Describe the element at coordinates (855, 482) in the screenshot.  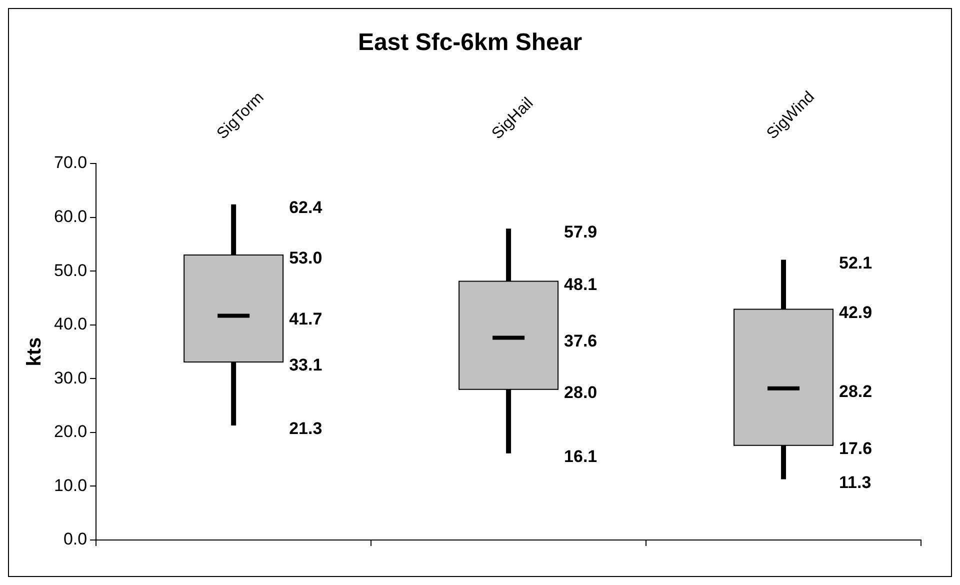
I see `annotation: 11.3` at that location.